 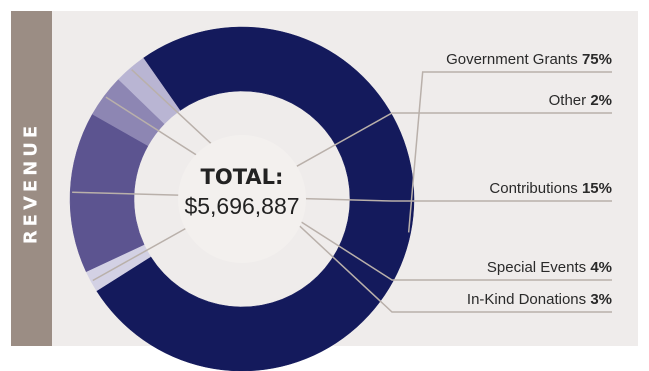 I want to click on legend-entry: In-Kind Donations 3%, so click(x=539, y=299).